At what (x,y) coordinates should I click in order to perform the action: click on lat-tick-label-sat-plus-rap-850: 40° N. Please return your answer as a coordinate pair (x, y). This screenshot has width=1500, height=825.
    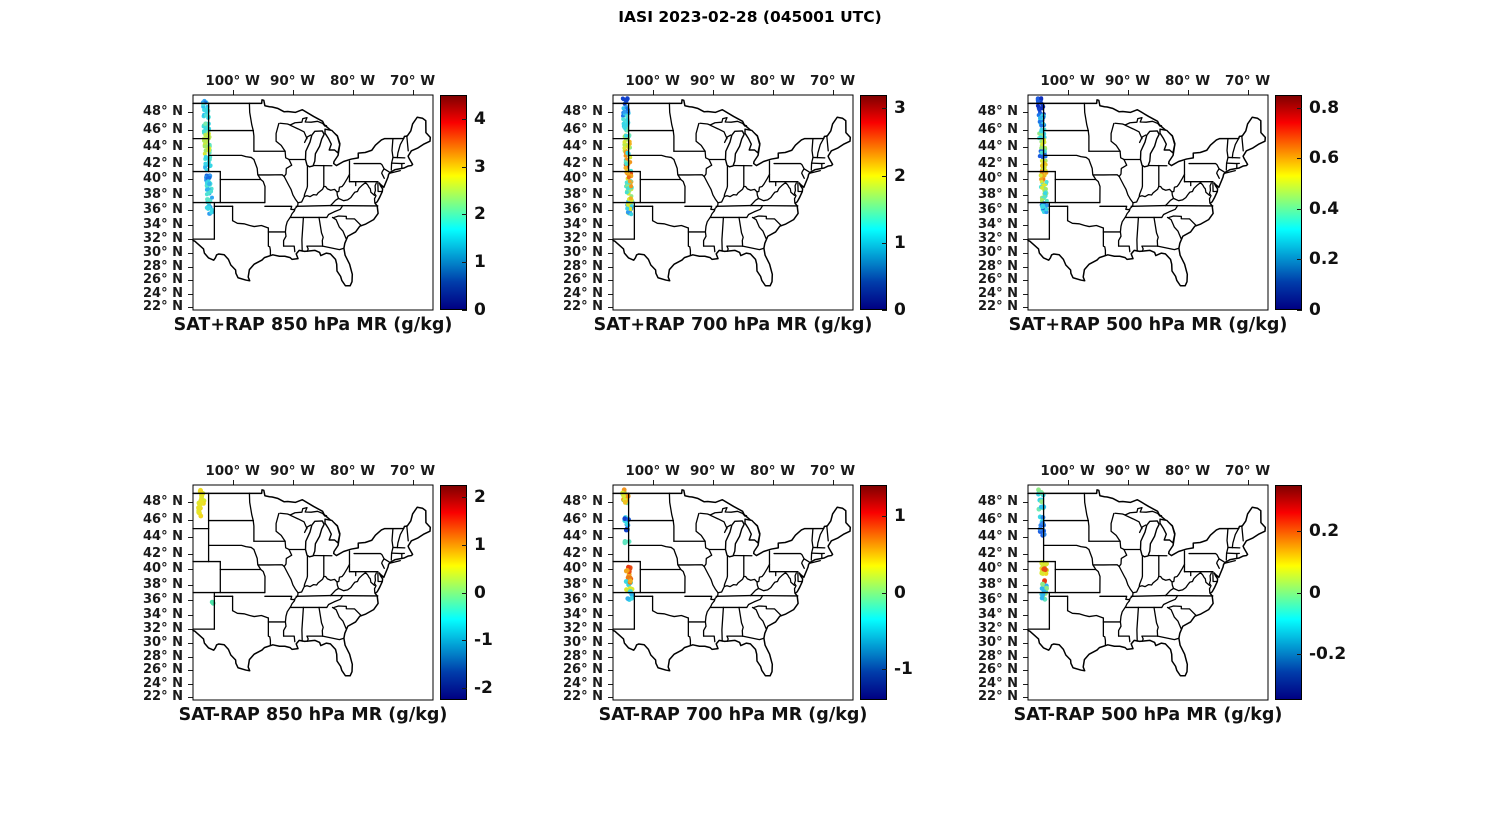
    Looking at the image, I should click on (163, 179).